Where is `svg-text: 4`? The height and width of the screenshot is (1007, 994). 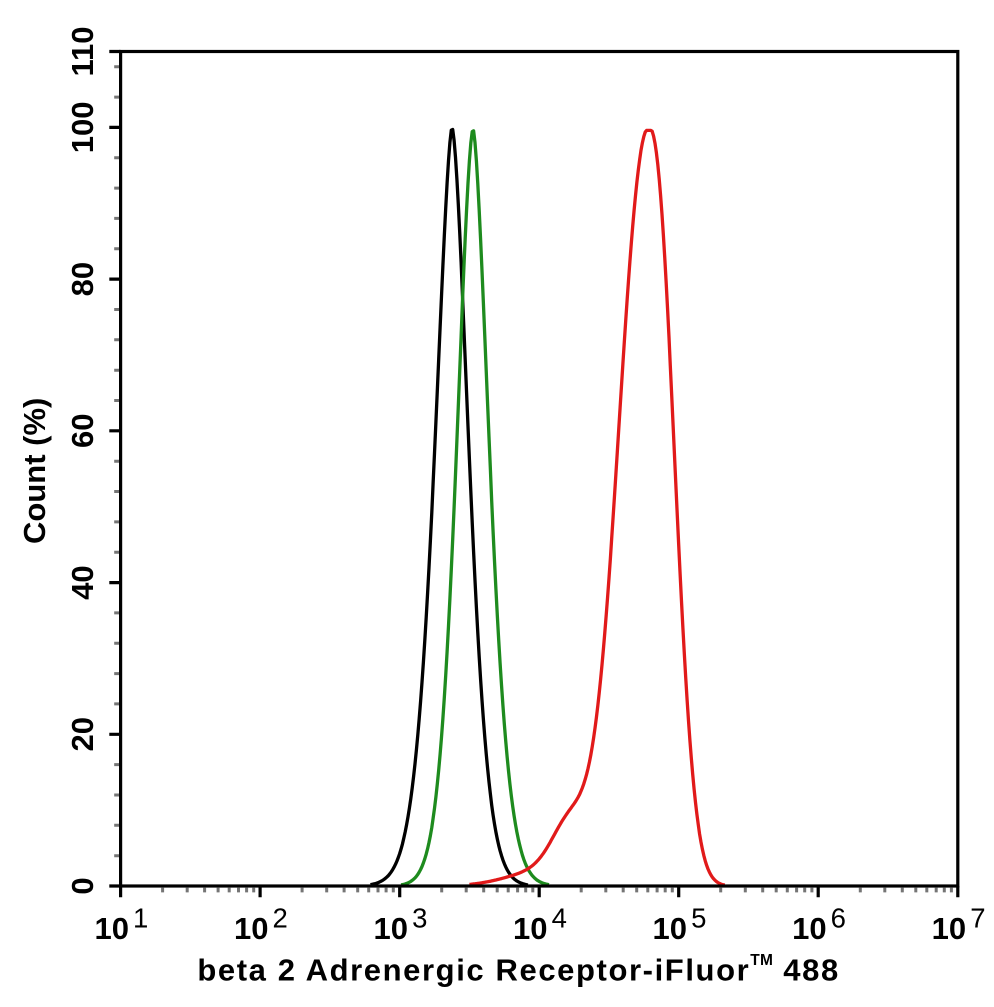 svg-text: 4 is located at coordinates (559, 918).